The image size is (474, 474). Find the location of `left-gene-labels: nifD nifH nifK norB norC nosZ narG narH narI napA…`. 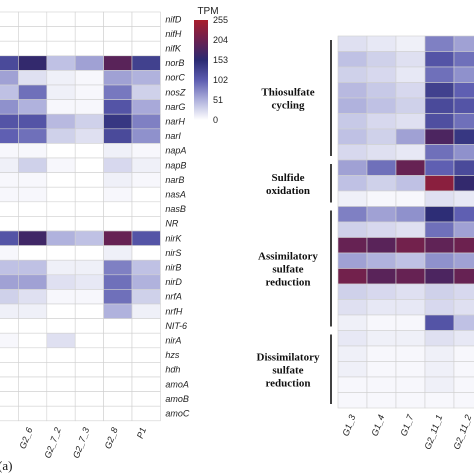

left-gene-labels: nifD nifH nifK norB norC nosZ narG narH narI napA… is located at coordinates (177, 216).